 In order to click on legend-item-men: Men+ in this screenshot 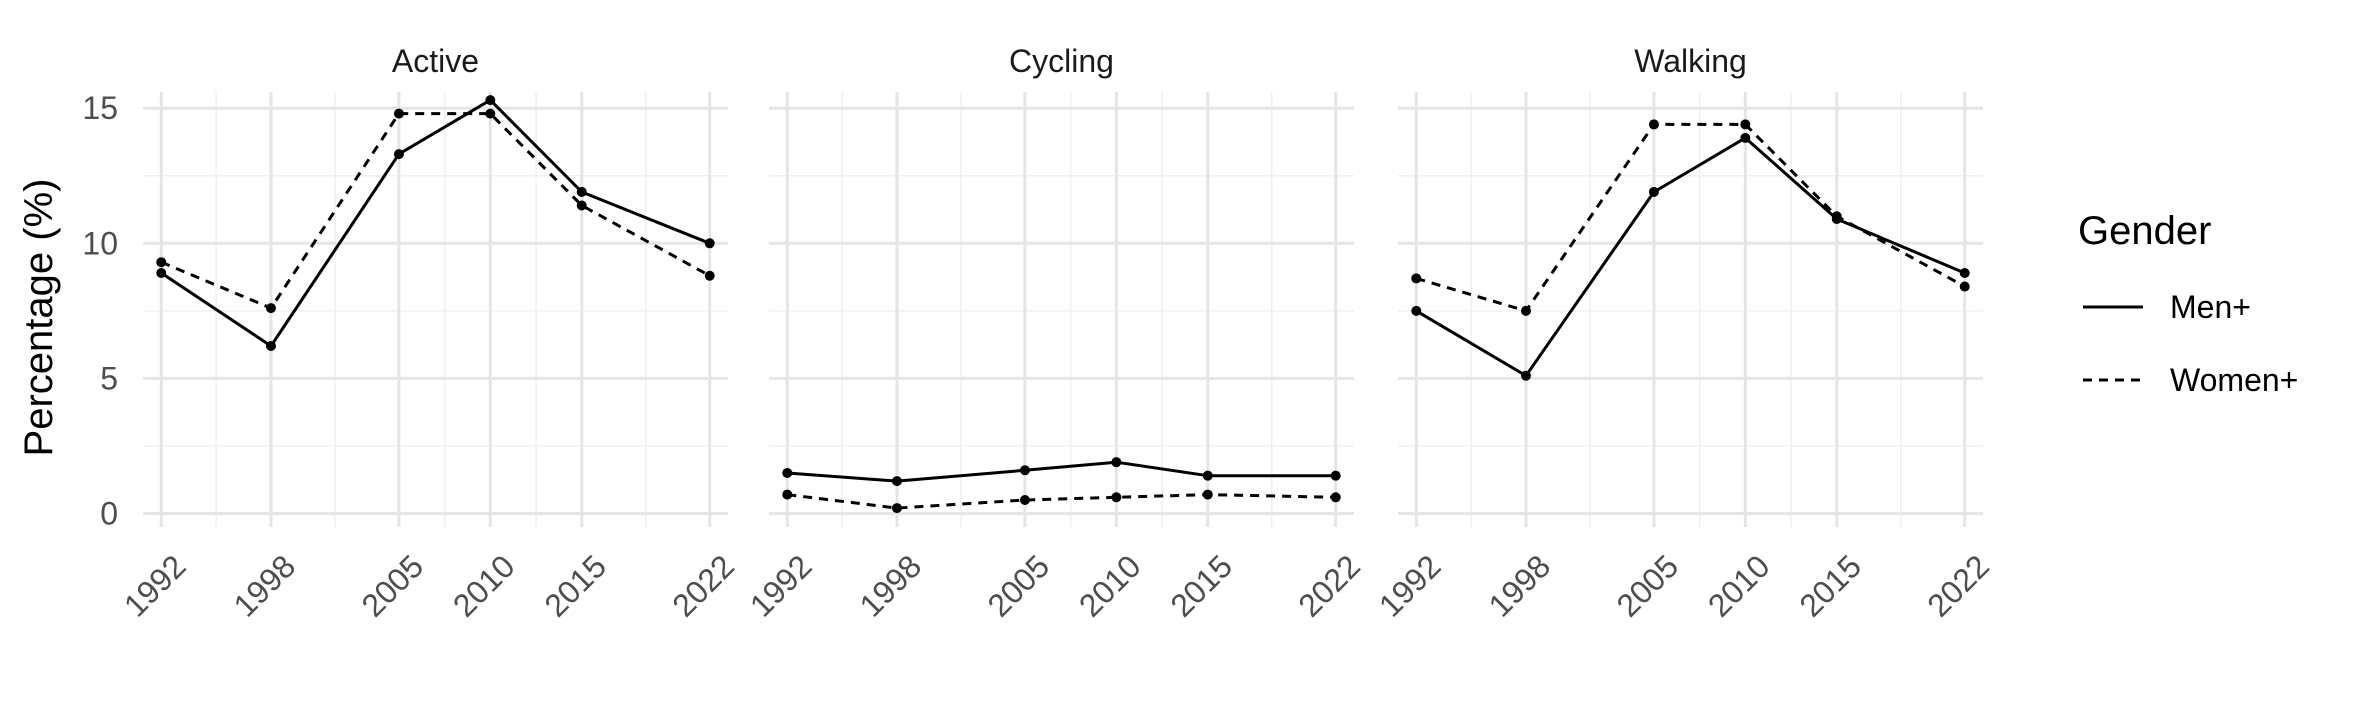, I will do `click(2167, 307)`.